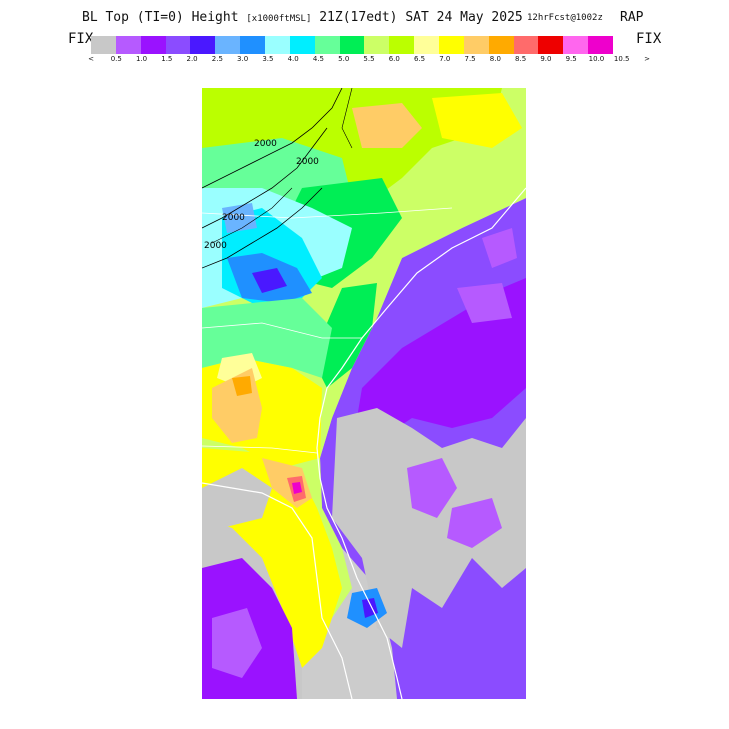  What do you see at coordinates (632, 17) in the screenshot?
I see `model-name-text: RAP` at bounding box center [632, 17].